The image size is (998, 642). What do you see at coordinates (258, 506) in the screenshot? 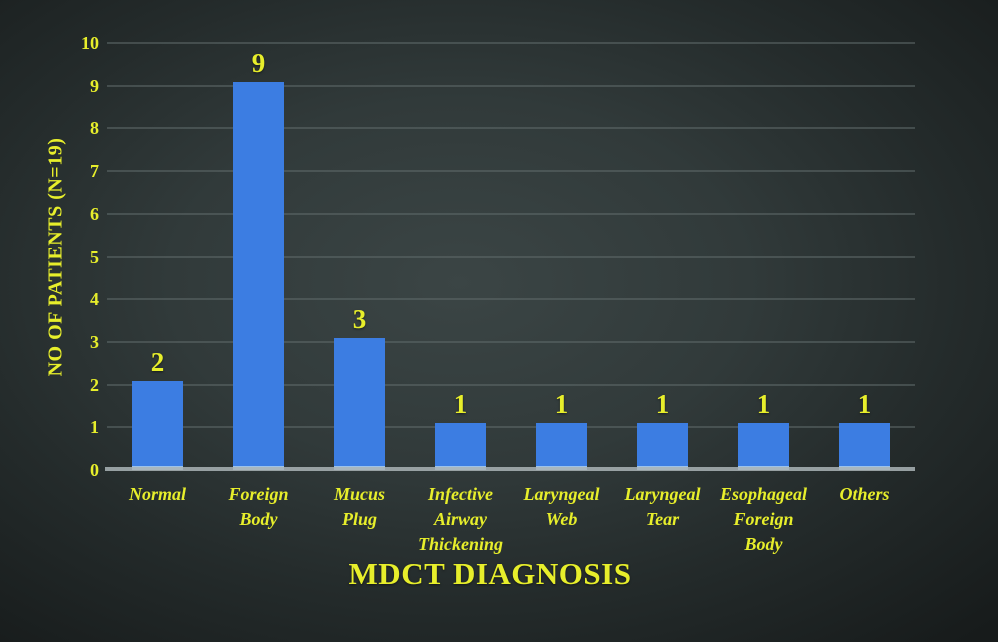
I see `x-category-label: Foreign Body` at bounding box center [258, 506].